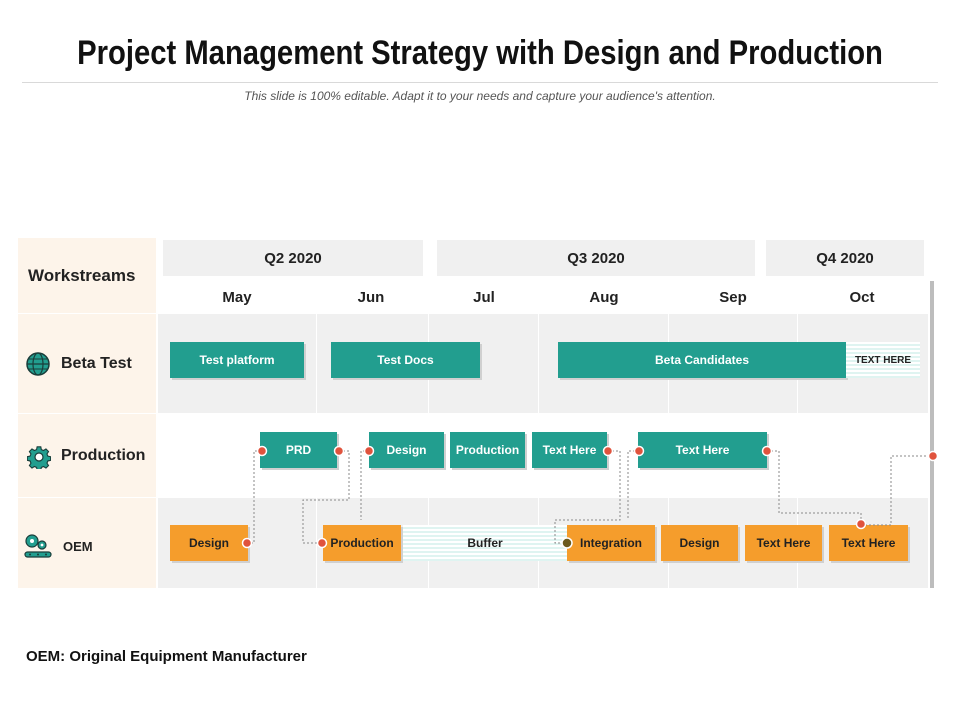 This screenshot has height=720, width=960. Describe the element at coordinates (103, 455) in the screenshot. I see `row-label-production: Production` at that location.